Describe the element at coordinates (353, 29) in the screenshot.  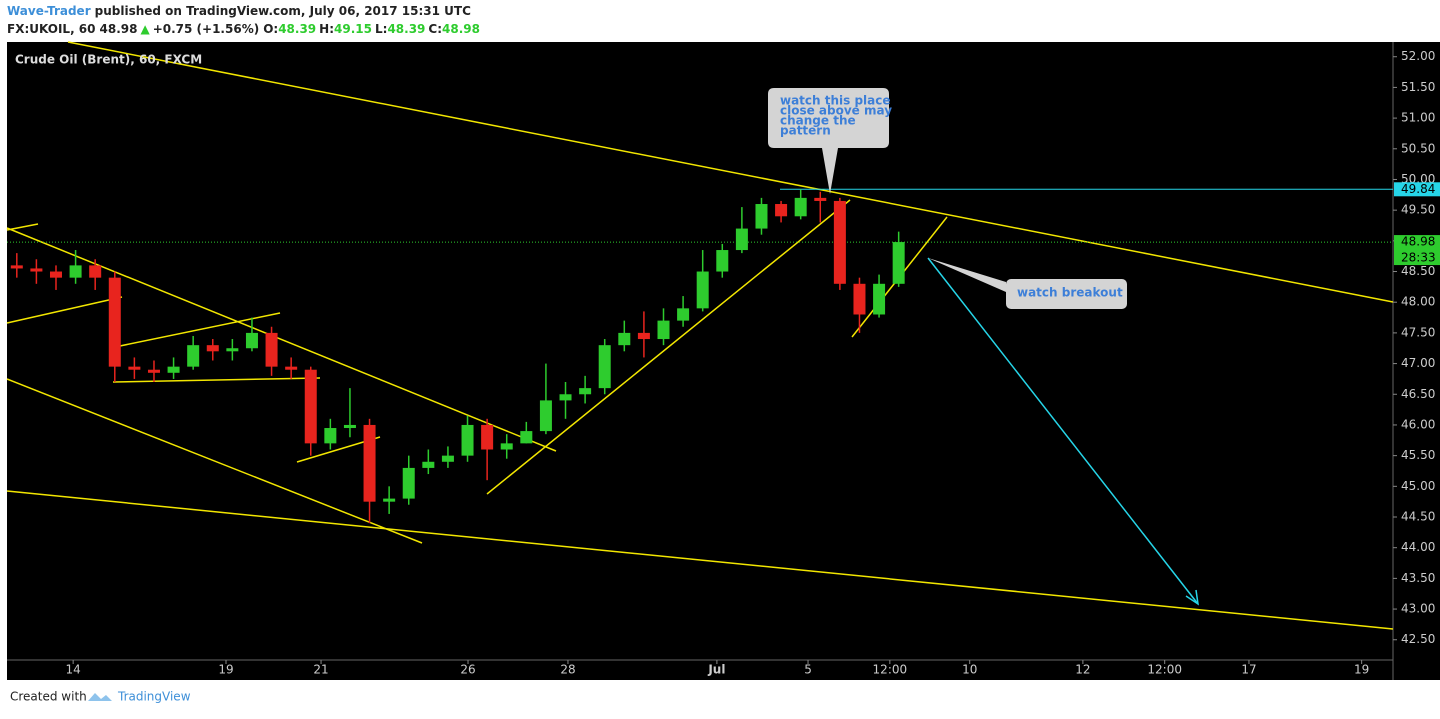
I see `h: 49.15` at that location.